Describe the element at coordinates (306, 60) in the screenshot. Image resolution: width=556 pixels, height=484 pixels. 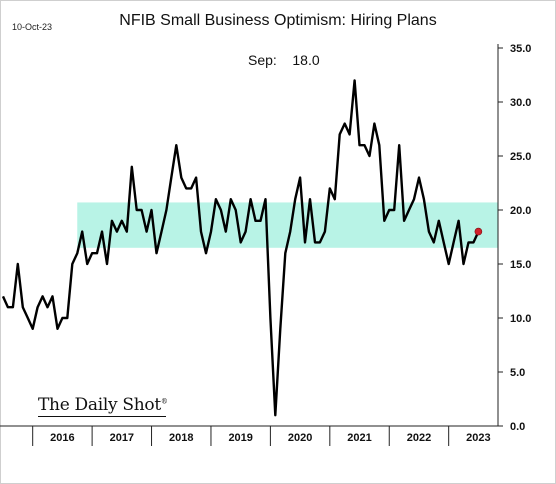
I see `latest-value-number: 18.0` at that location.